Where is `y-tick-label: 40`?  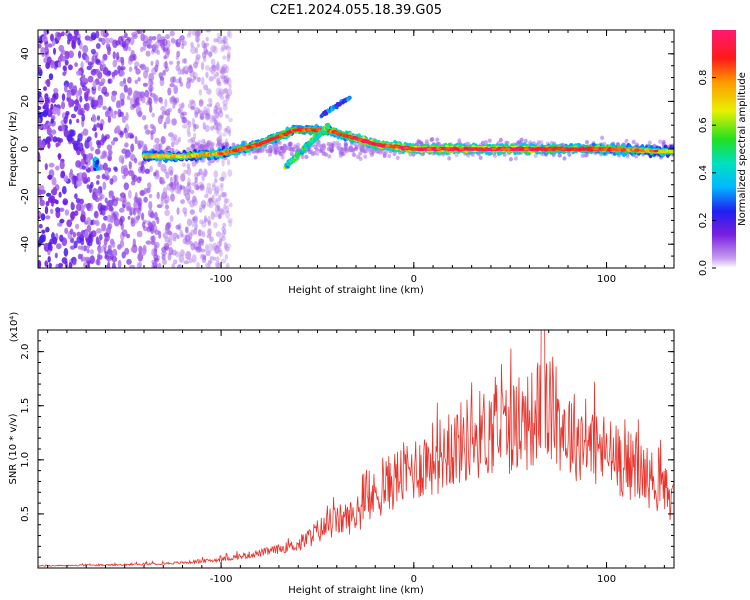
y-tick-label: 40 is located at coordinates (25, 53).